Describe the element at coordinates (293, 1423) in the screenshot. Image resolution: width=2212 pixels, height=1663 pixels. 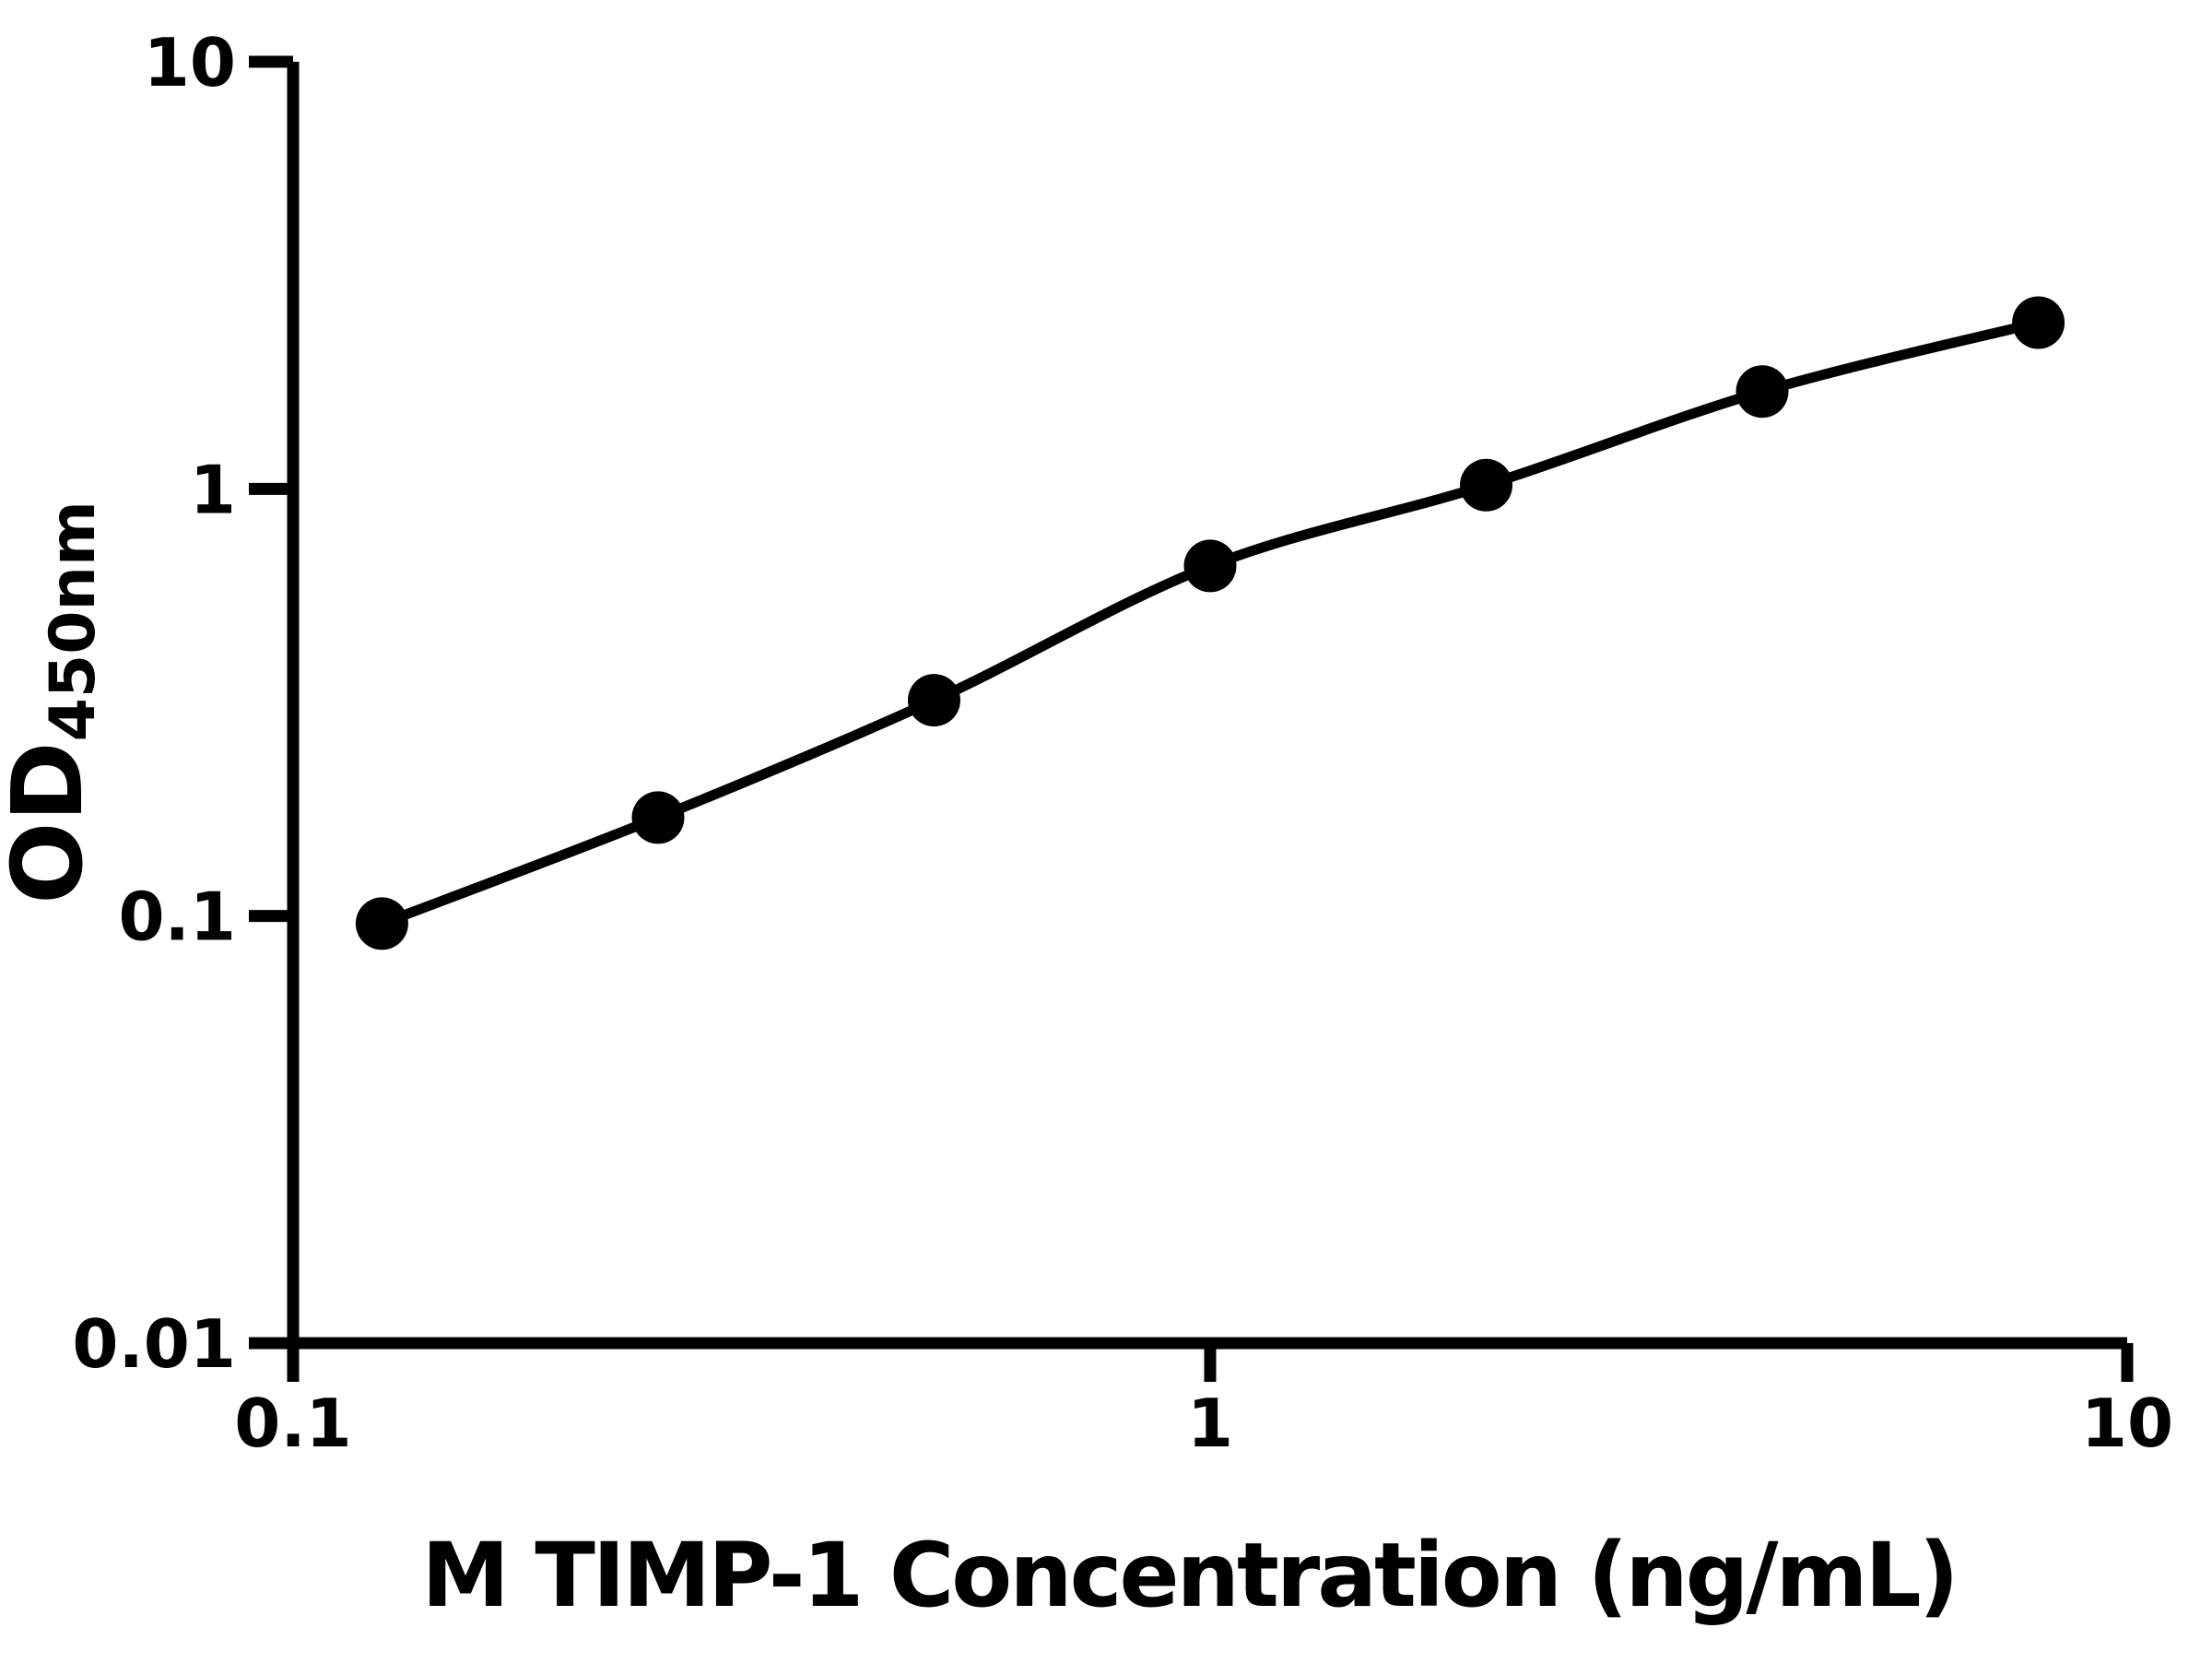
I see `x-tick-label: 0.1` at that location.